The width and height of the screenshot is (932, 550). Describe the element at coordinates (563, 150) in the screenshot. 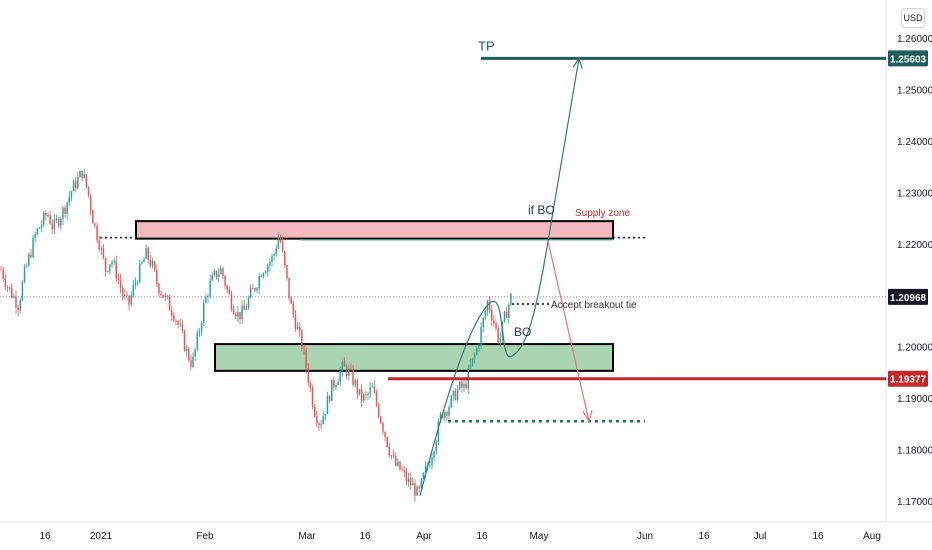

I see `tp-projection-line` at that location.